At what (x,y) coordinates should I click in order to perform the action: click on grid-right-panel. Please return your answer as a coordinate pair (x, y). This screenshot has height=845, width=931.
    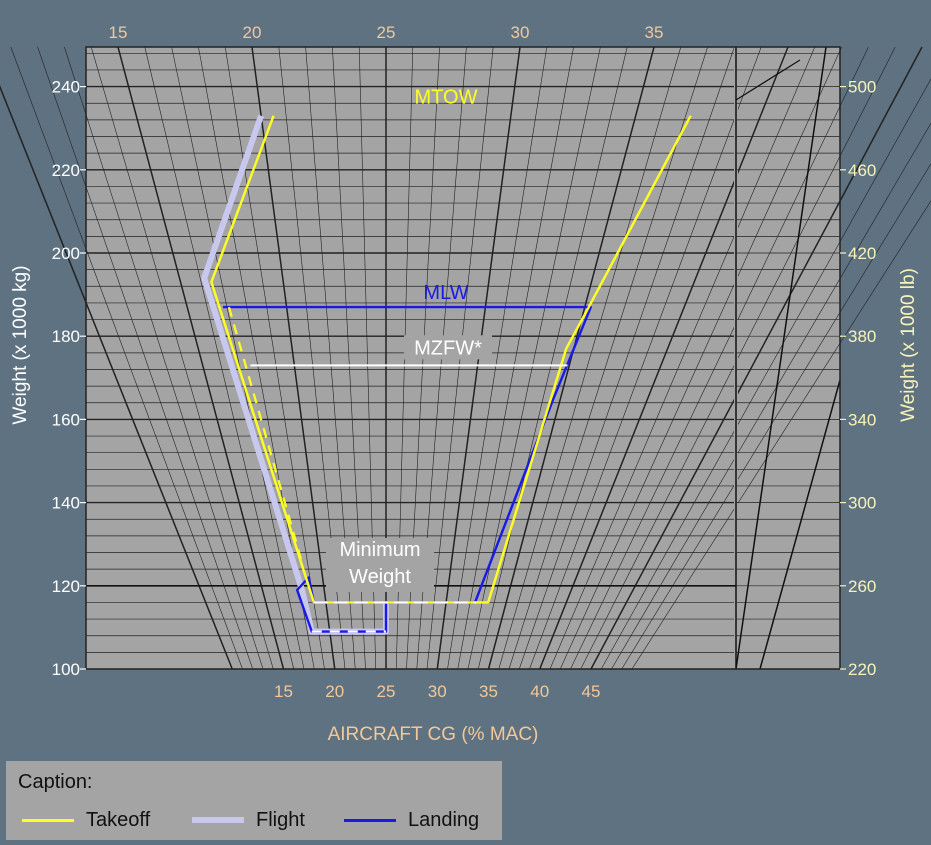
    Looking at the image, I should click on (788, 358).